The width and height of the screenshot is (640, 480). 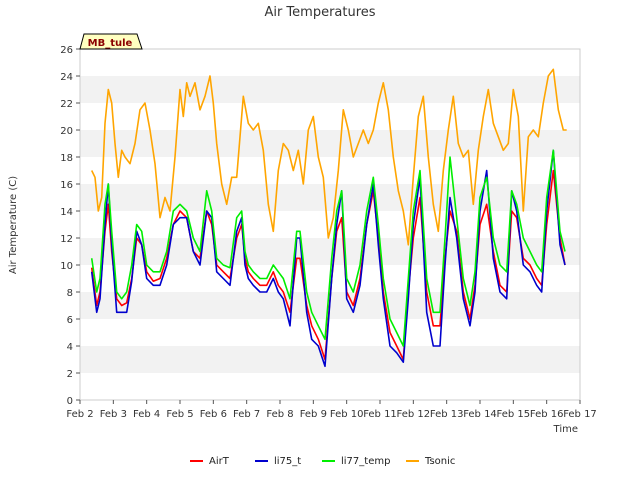 I want to click on x-tick-label: Feb 6, so click(x=213, y=414).